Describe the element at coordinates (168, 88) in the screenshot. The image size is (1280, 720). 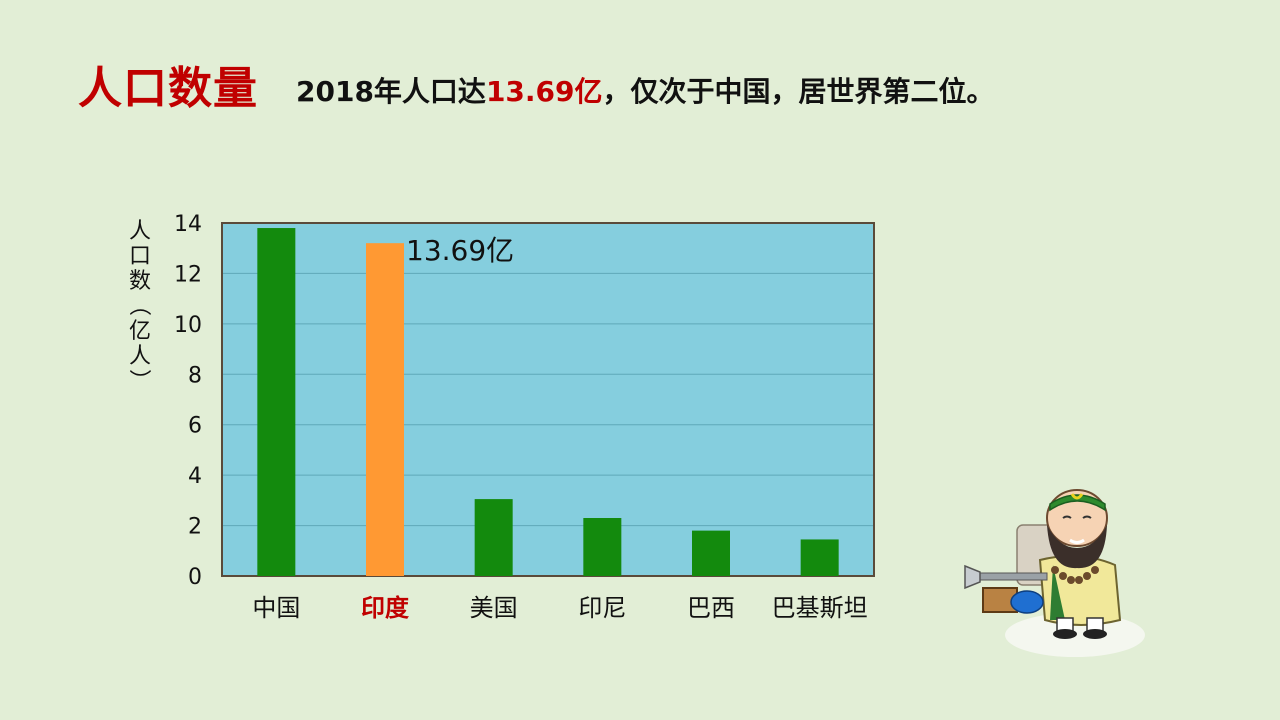
I see `page-title: 人口数量` at that location.